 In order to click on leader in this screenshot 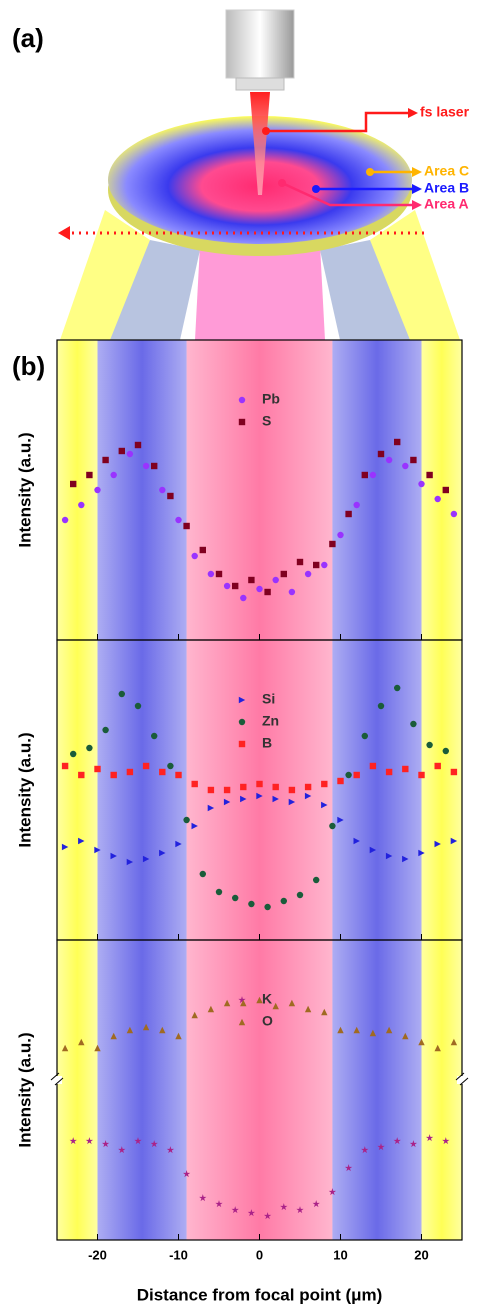, I will do `click(338, 122)`.